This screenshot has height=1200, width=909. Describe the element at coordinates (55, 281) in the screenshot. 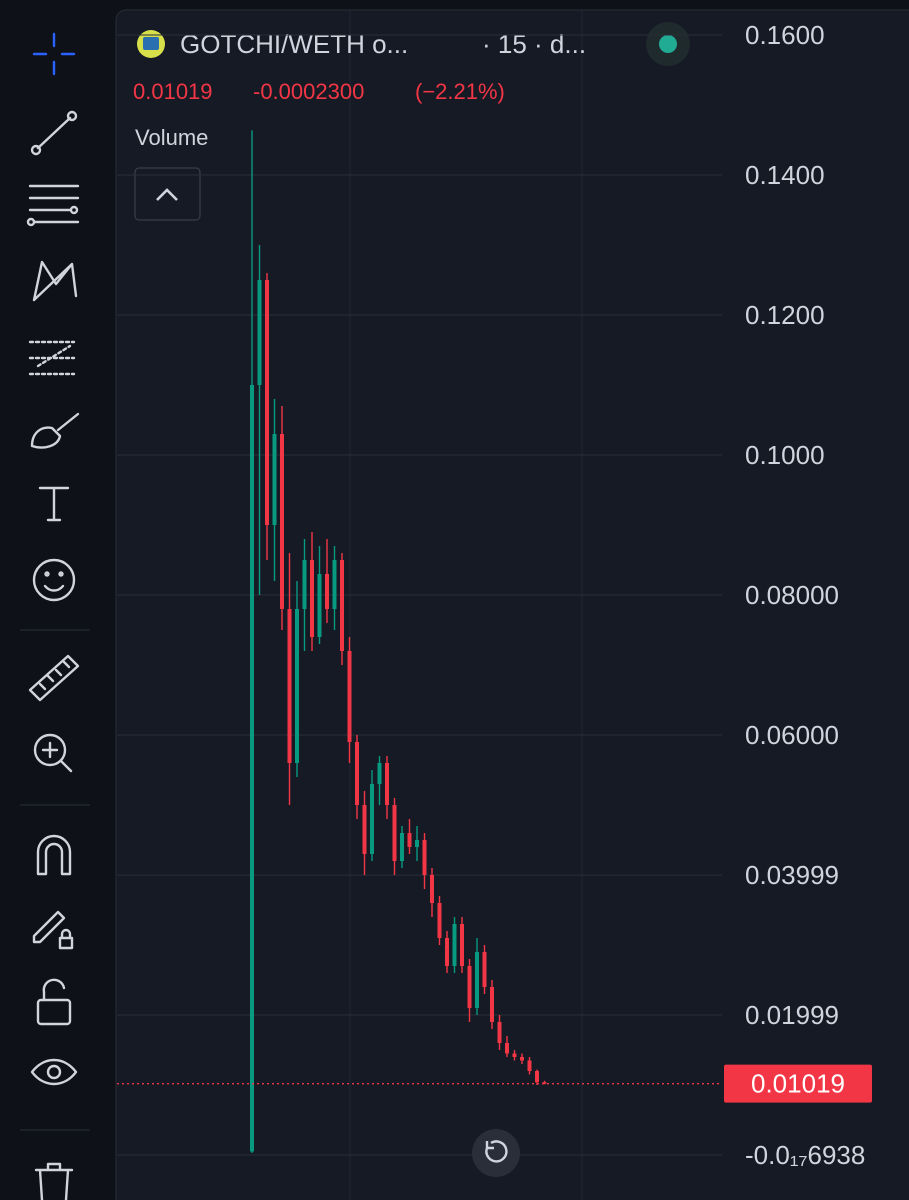

I see `pattern-tool` at that location.